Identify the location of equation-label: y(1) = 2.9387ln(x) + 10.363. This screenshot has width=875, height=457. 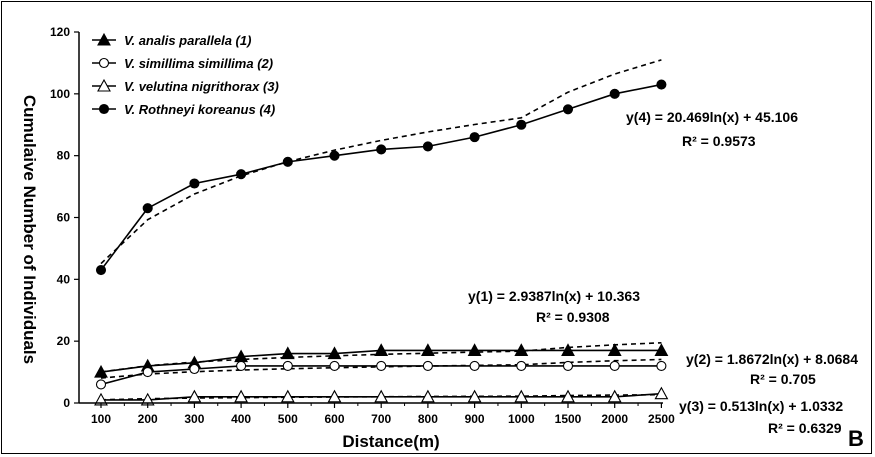
(554, 296).